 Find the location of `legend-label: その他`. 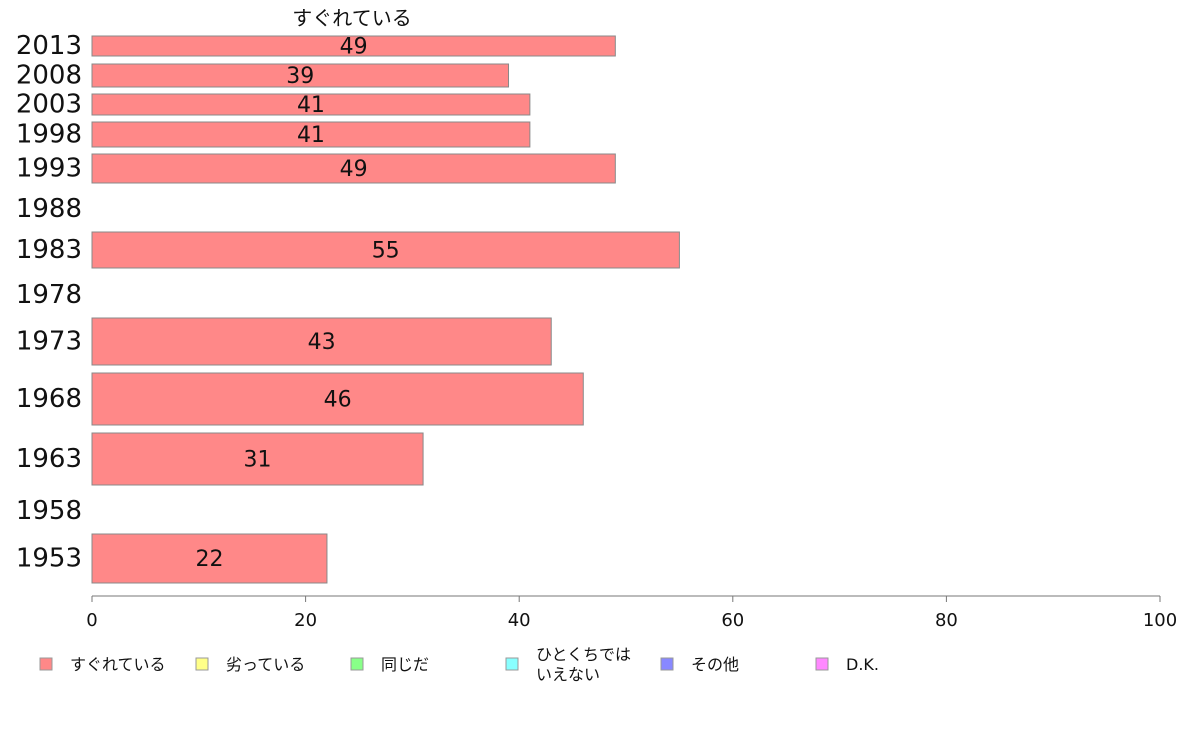

legend-label: その他 is located at coordinates (715, 664).